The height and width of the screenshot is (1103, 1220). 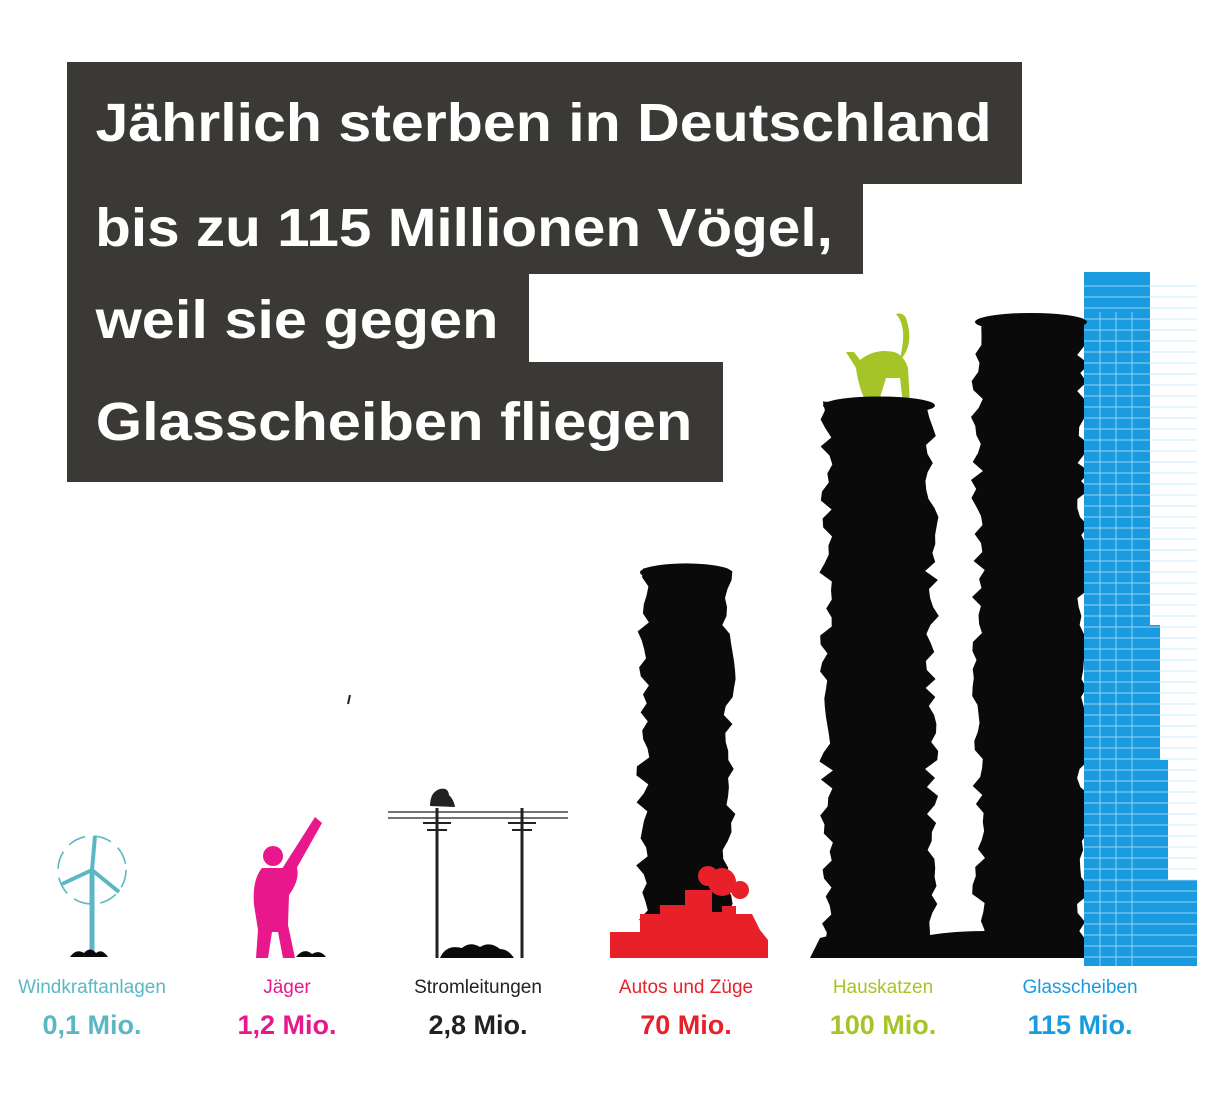 I want to click on value-label-2: 1,2 Mio., so click(x=287, y=1025).